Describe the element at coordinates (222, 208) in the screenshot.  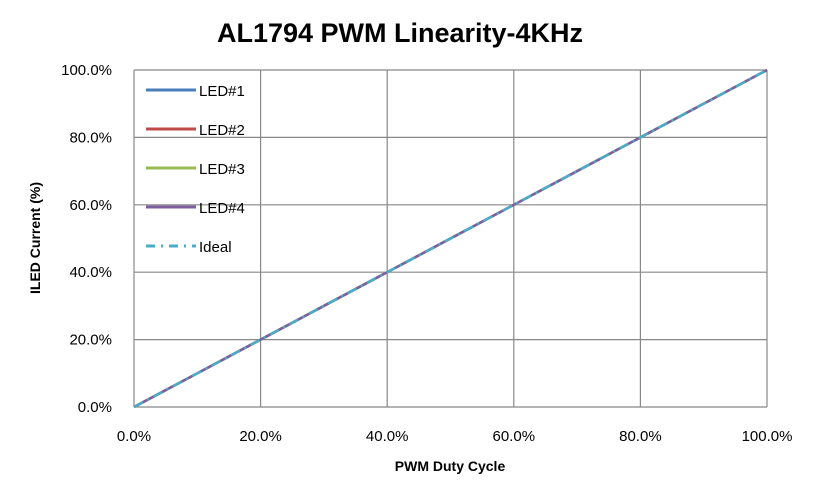
I see `legend-label: LED#4` at that location.